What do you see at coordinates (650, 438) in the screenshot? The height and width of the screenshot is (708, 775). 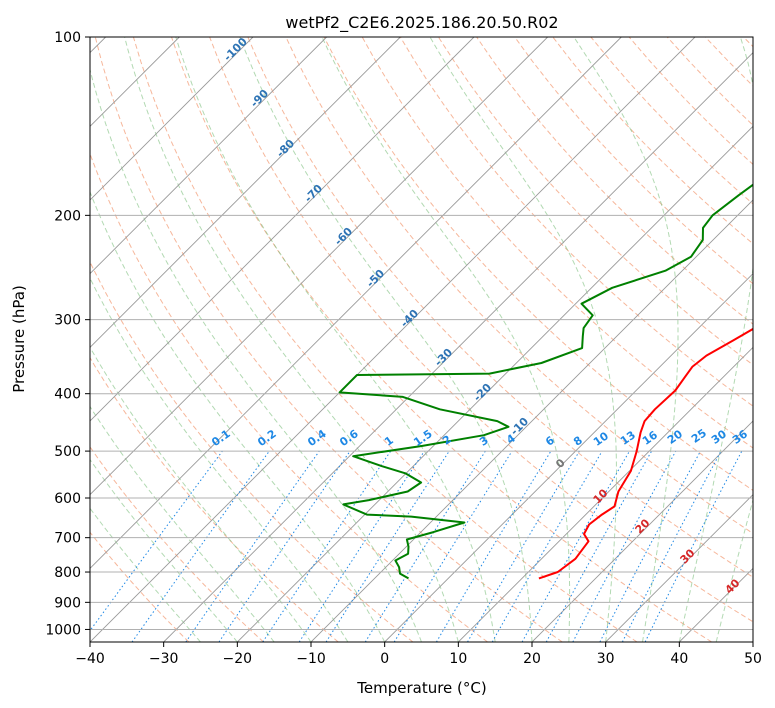 I see `mixing-ratio-label: 16` at bounding box center [650, 438].